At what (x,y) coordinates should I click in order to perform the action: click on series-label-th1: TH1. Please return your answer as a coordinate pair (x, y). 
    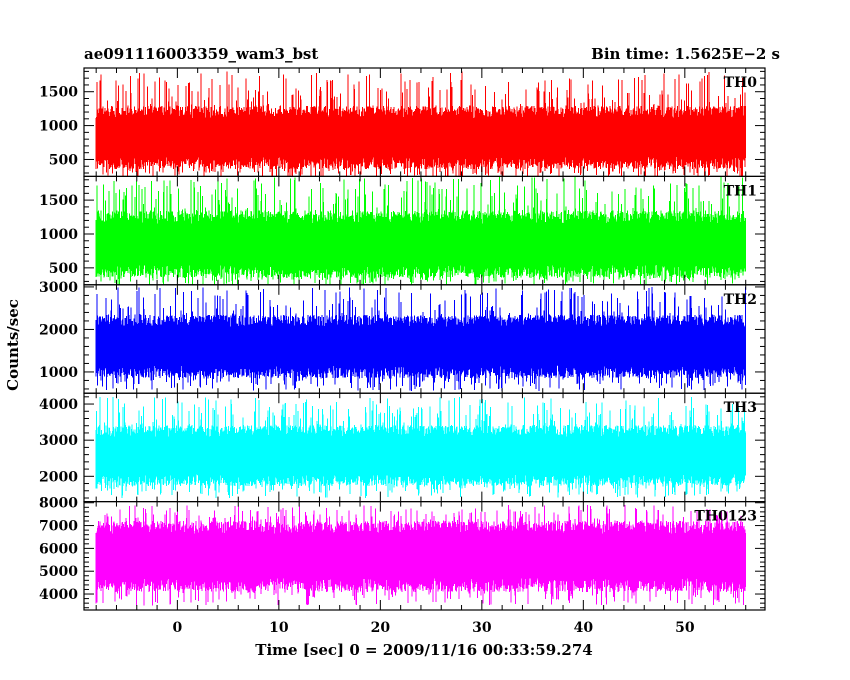
    Looking at the image, I should click on (740, 191).